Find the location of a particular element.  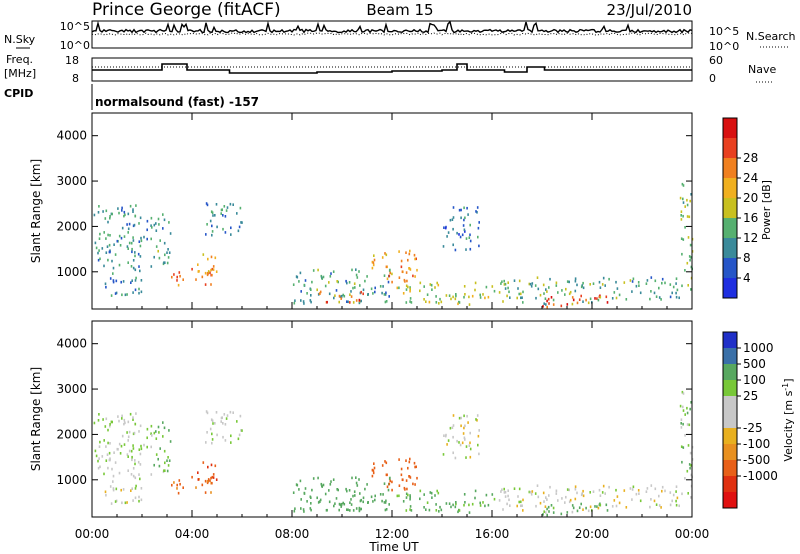

nave-label: Nave is located at coordinates (762, 69).